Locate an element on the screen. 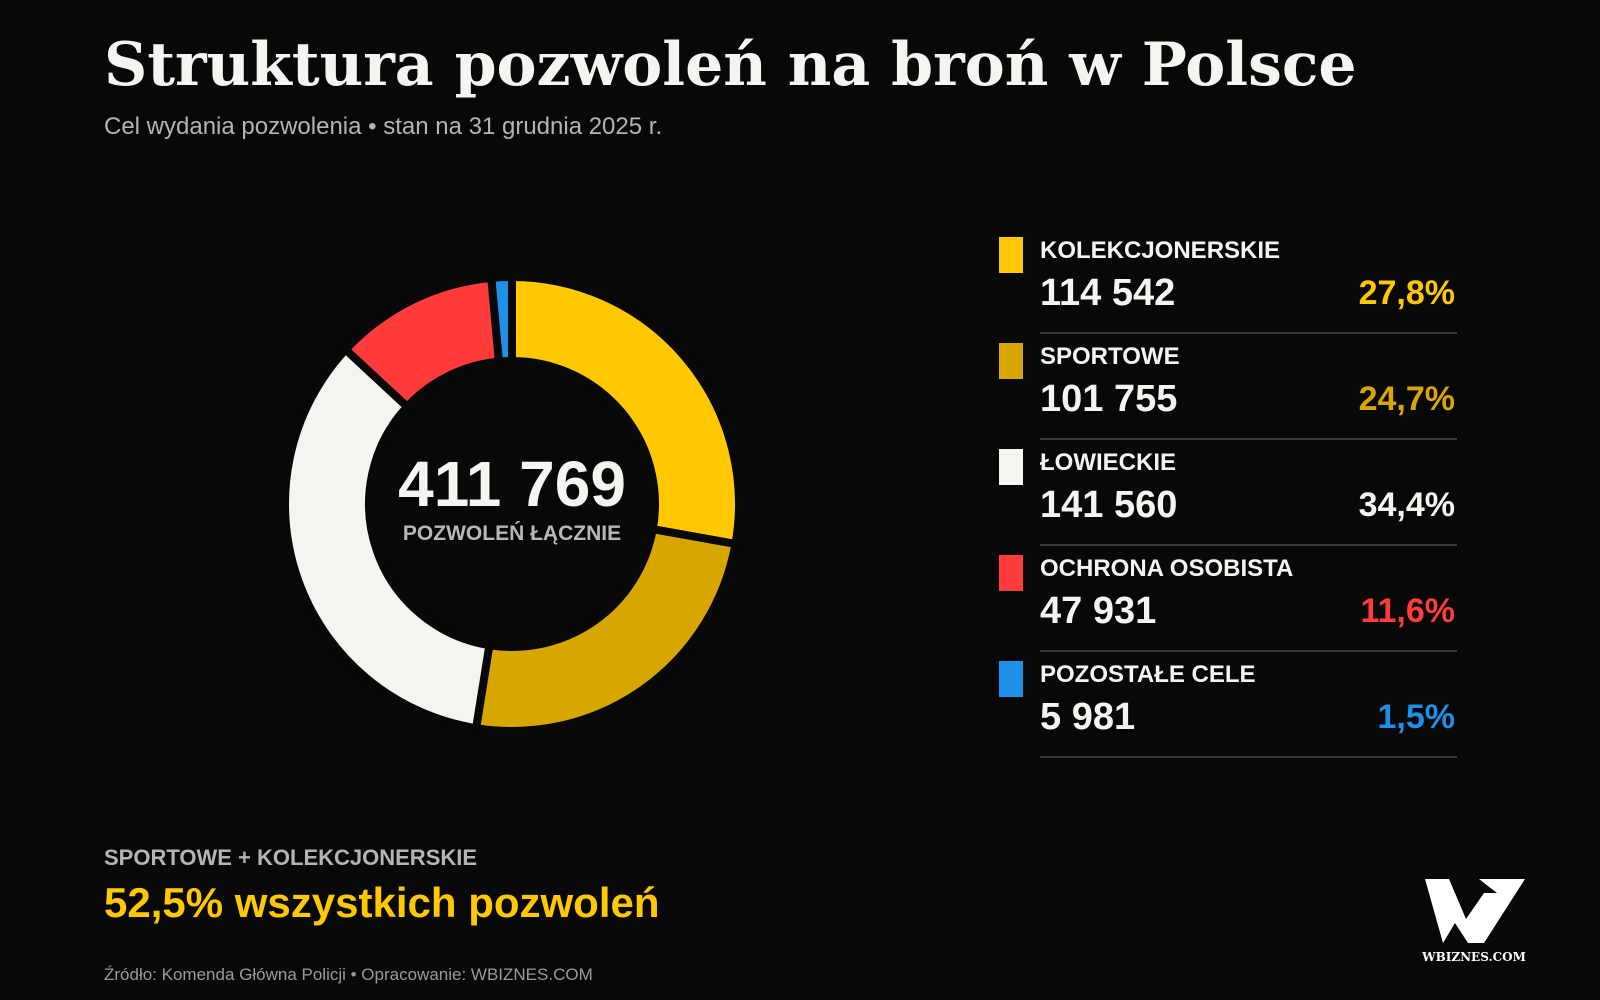 This screenshot has width=1600, height=1000. legend-share: 27,8% is located at coordinates (1407, 293).